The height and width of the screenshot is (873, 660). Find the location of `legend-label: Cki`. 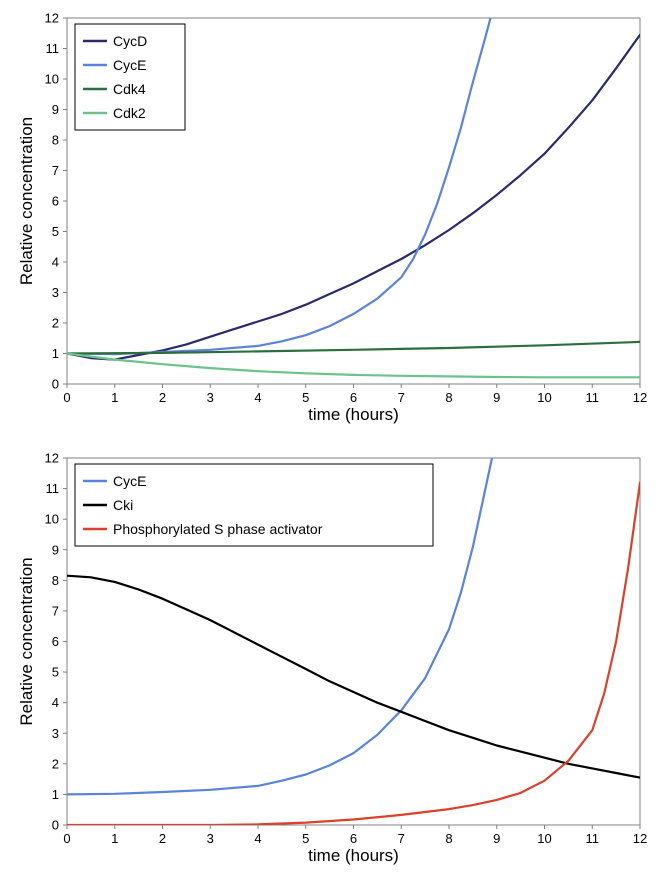

legend-label: Cki is located at coordinates (123, 505).